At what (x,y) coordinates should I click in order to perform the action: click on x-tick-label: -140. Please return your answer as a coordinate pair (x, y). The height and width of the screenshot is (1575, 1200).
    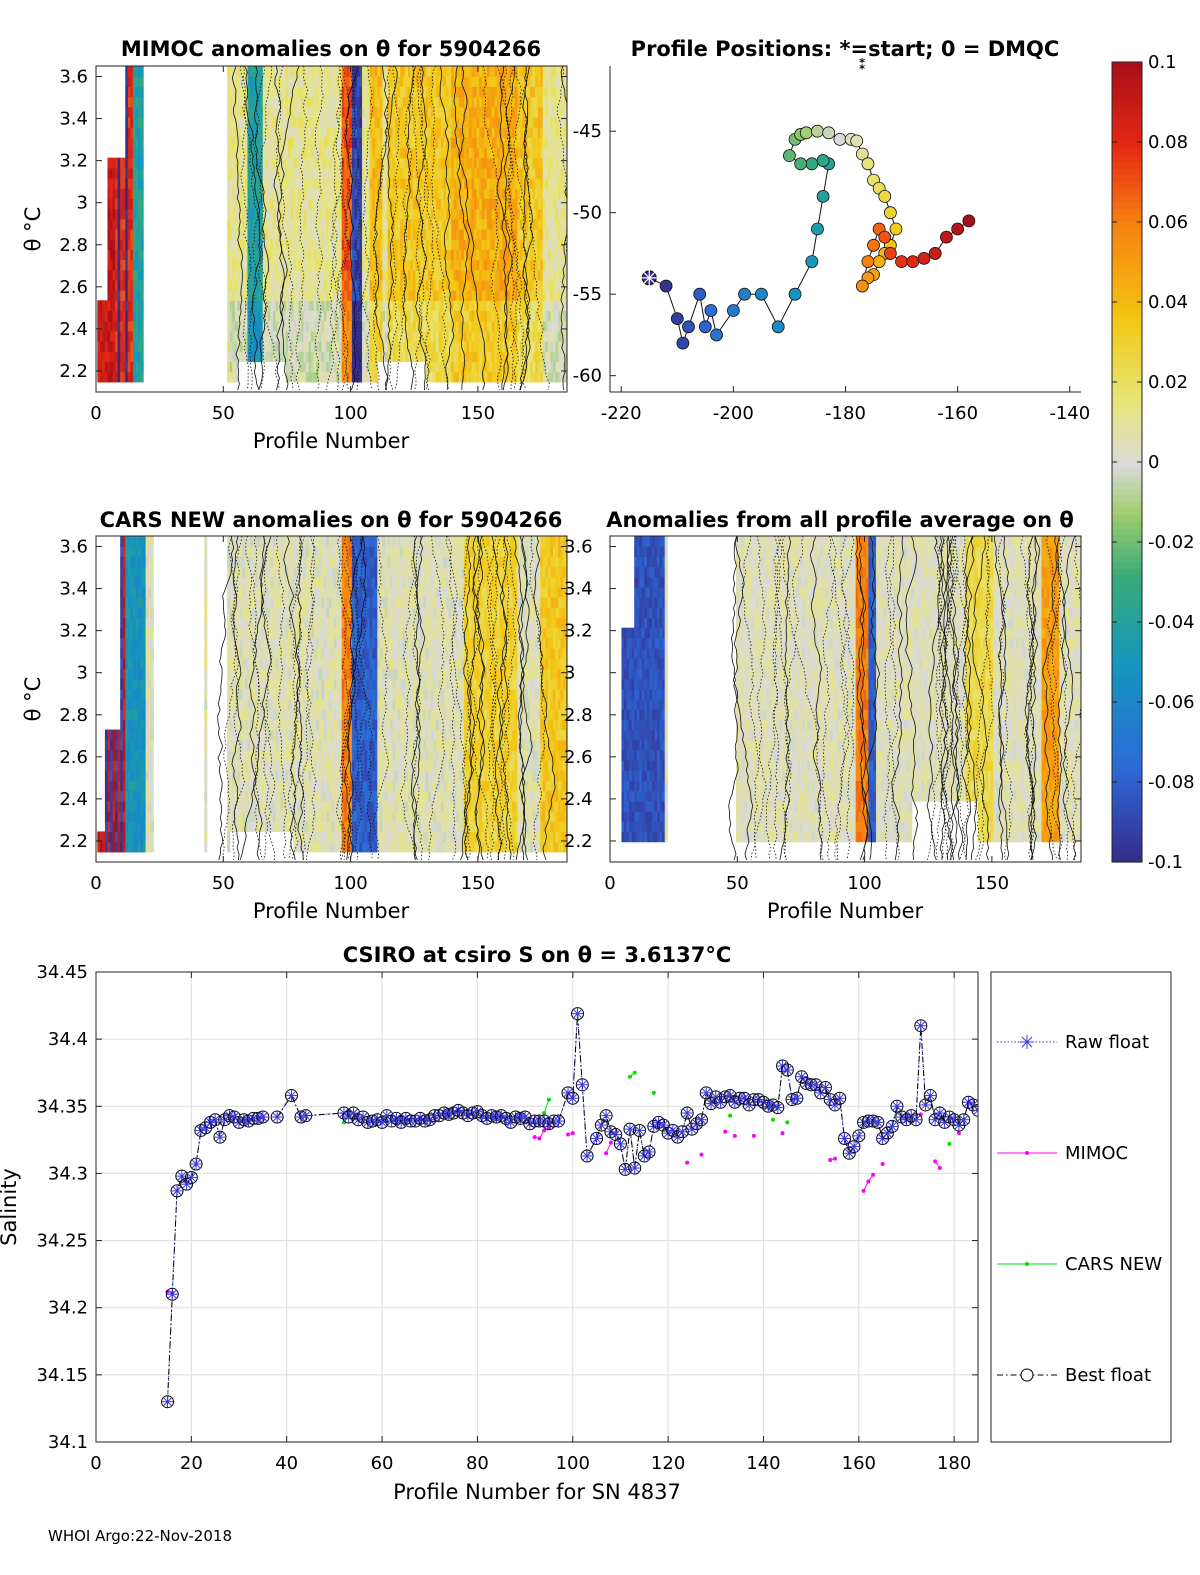
    Looking at the image, I should click on (1069, 413).